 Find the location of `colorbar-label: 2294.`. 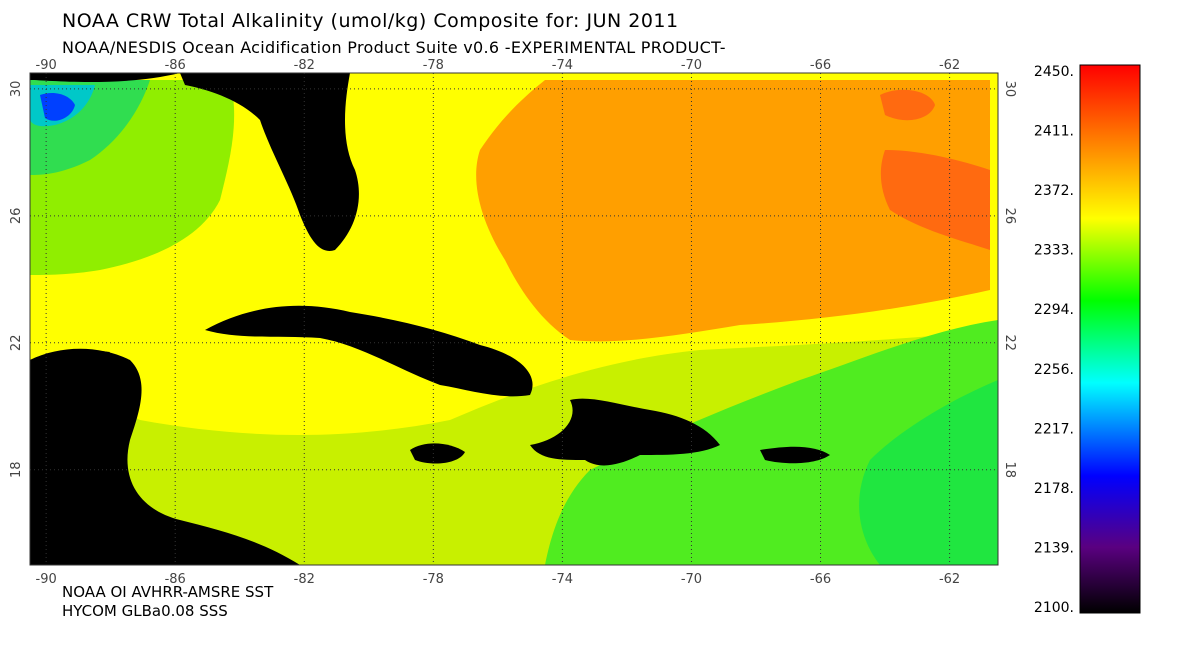

colorbar-label: 2294. is located at coordinates (1054, 310).